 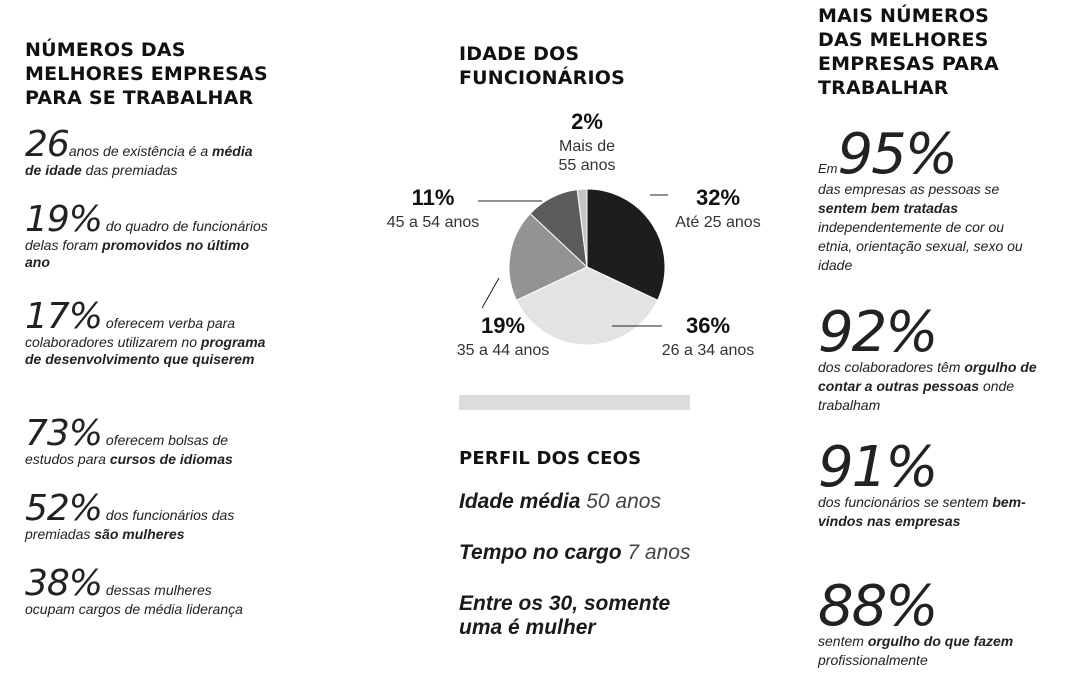 What do you see at coordinates (587, 165) in the screenshot?
I see `pie-category-label: 55 anos` at bounding box center [587, 165].